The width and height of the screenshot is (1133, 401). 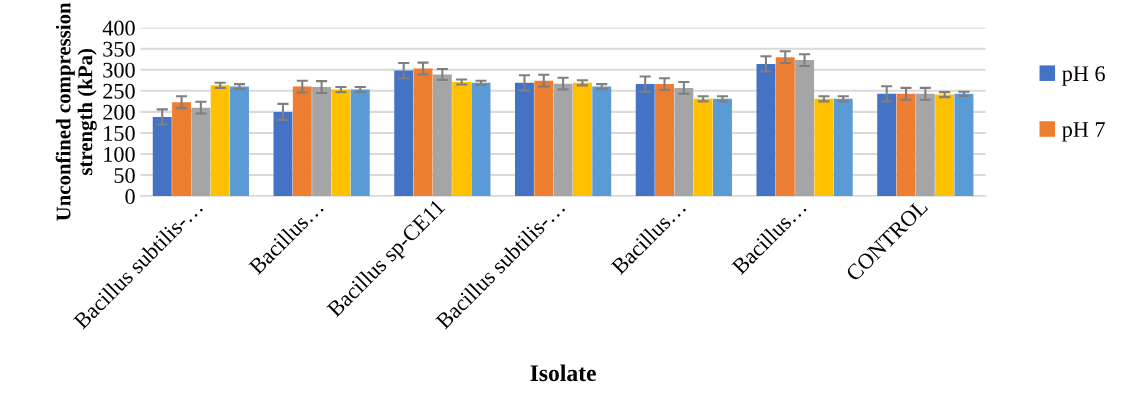 What do you see at coordinates (119, 49) in the screenshot?
I see `y-tick-label: 350` at bounding box center [119, 49].